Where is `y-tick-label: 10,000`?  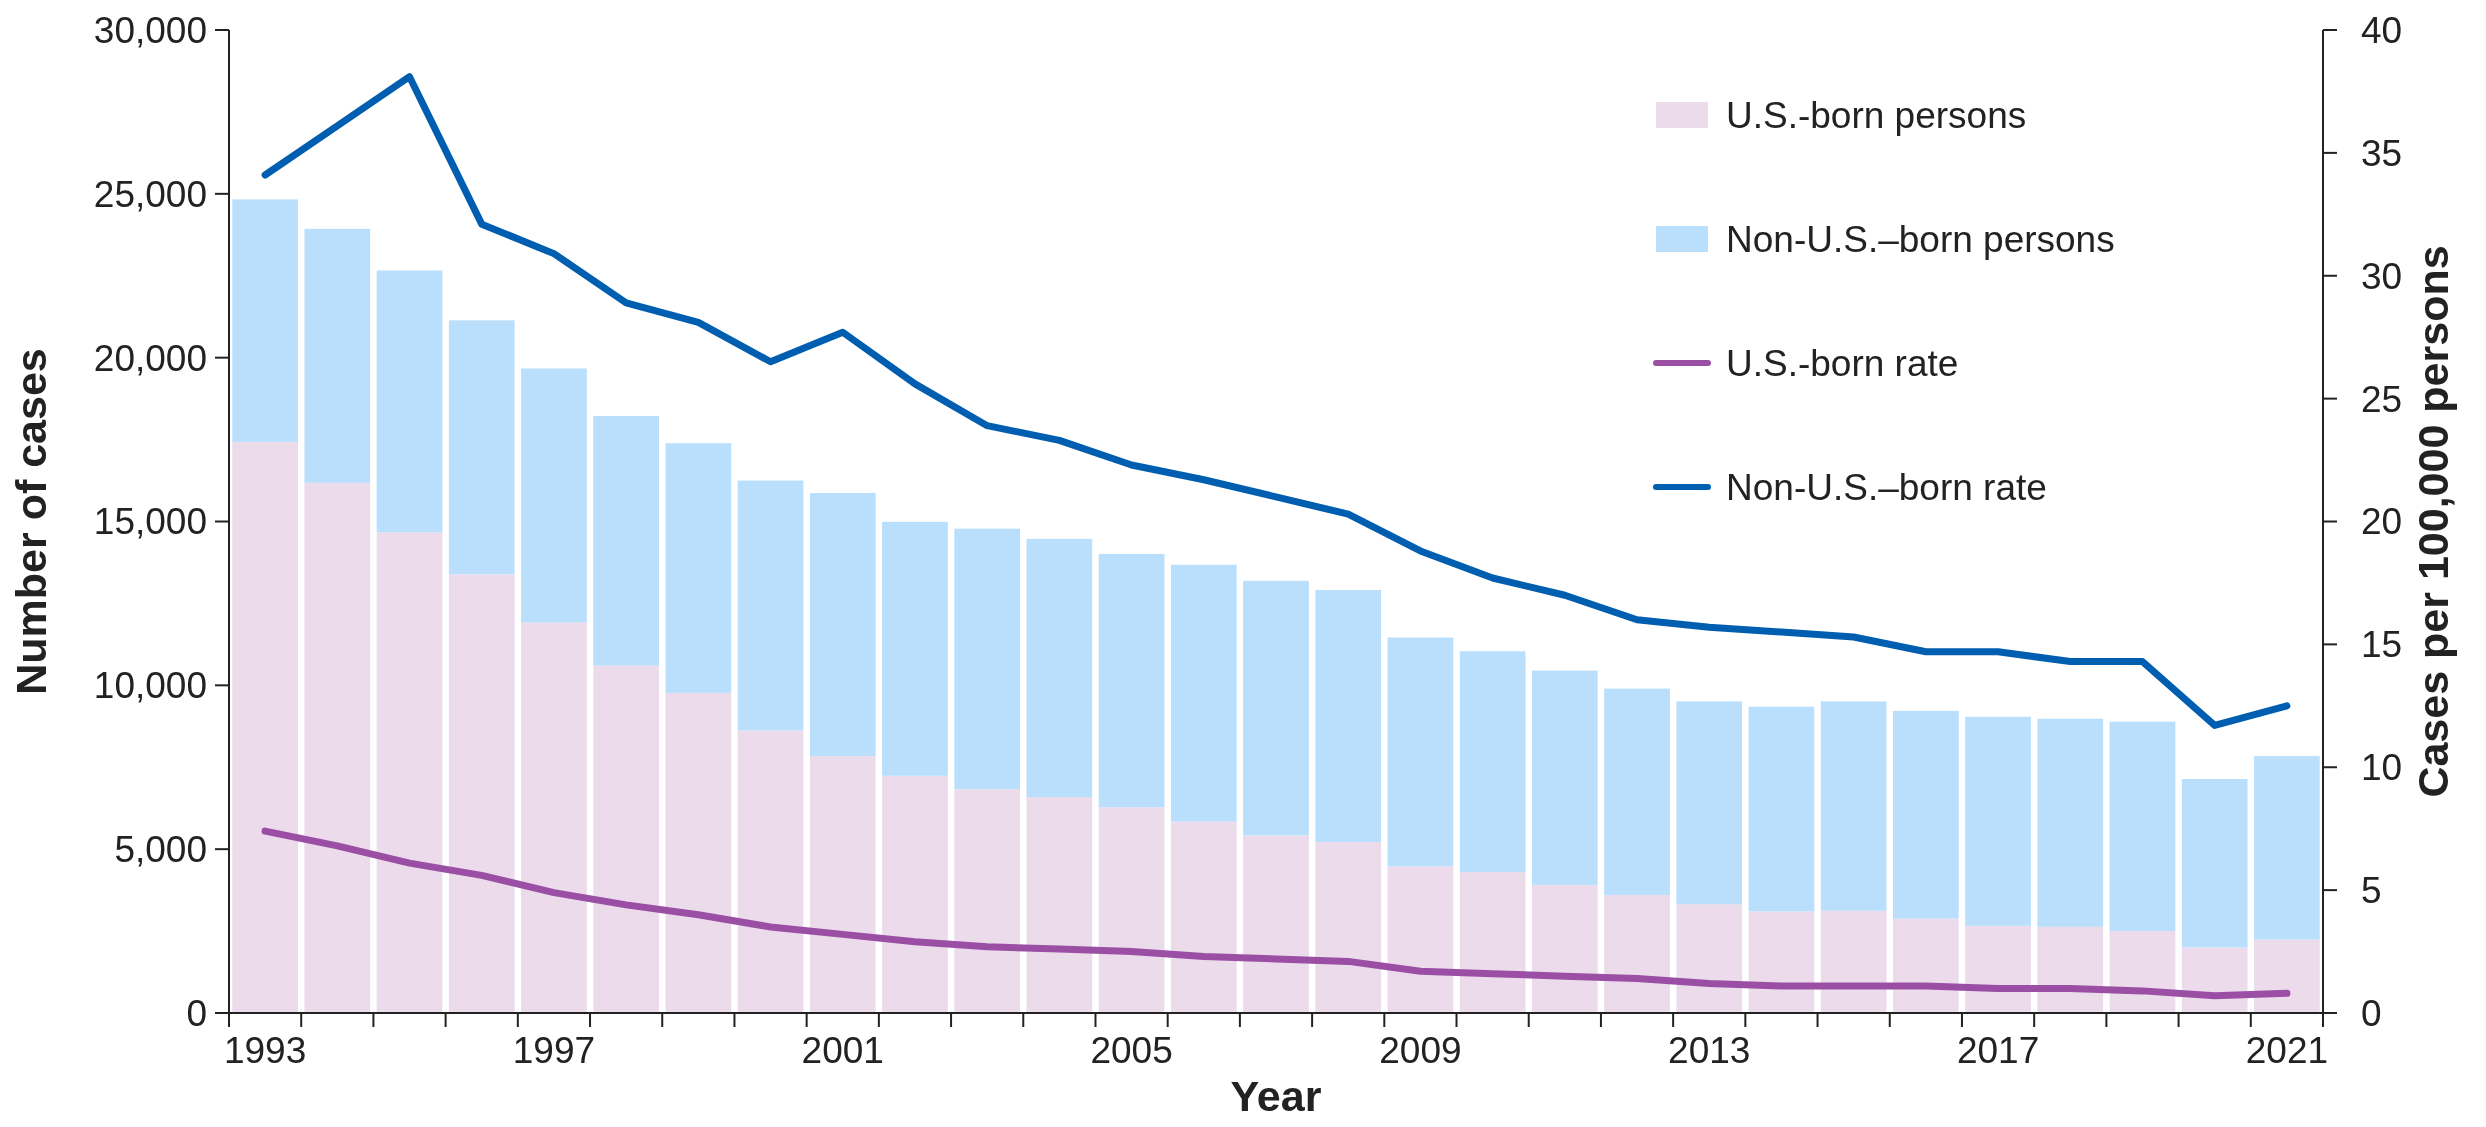
y-tick-label: 10,000 is located at coordinates (150, 686).